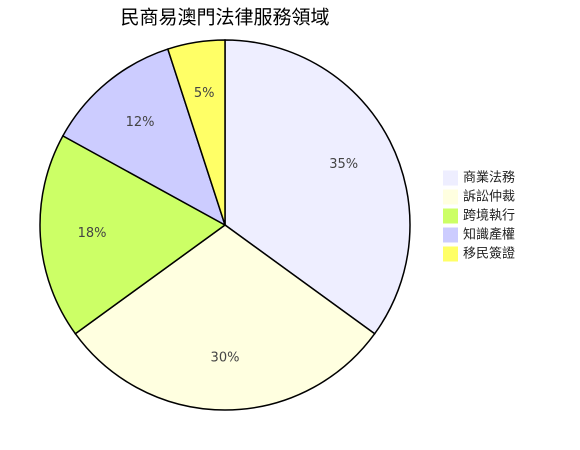  What do you see at coordinates (489, 216) in the screenshot?
I see `legend-label: 跨境執行` at bounding box center [489, 216].